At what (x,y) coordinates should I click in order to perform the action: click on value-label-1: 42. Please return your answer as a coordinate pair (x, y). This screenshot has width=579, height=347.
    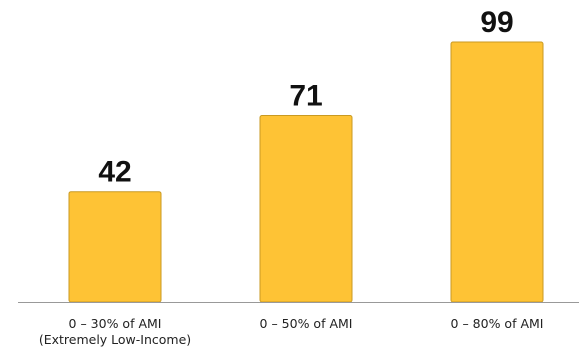
    Looking at the image, I should click on (114, 172).